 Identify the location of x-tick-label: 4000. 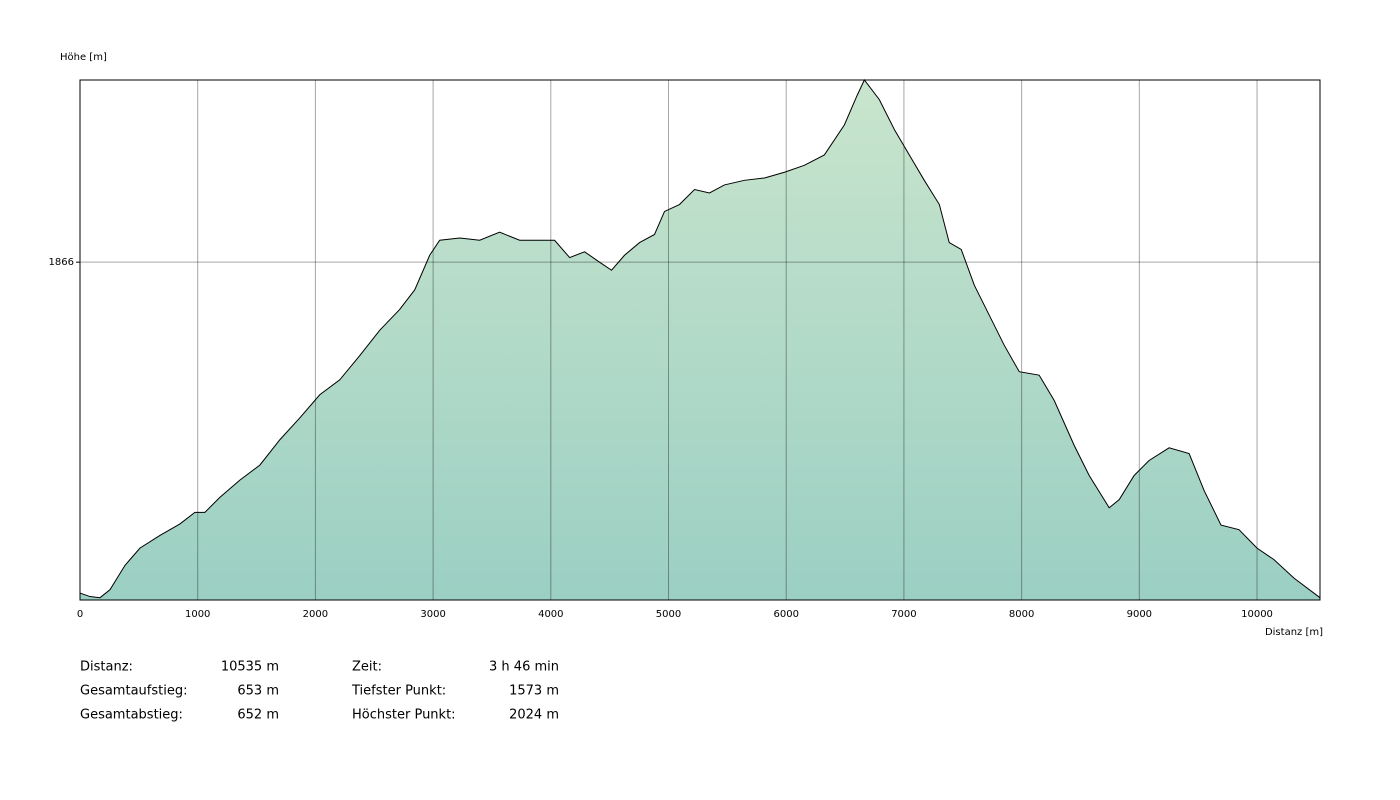
(550, 614).